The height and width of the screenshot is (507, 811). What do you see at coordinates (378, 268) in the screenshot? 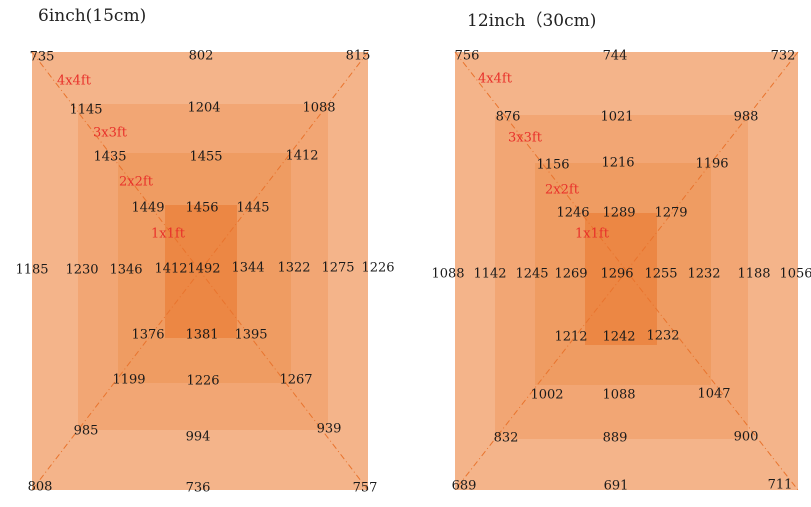
I see `value-outer-right: 1226` at bounding box center [378, 268].